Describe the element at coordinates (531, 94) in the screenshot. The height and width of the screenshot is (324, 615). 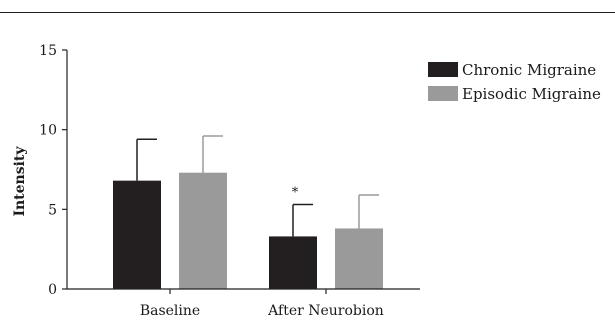
I see `legend-label-episodic: Episodic Migraine` at that location.